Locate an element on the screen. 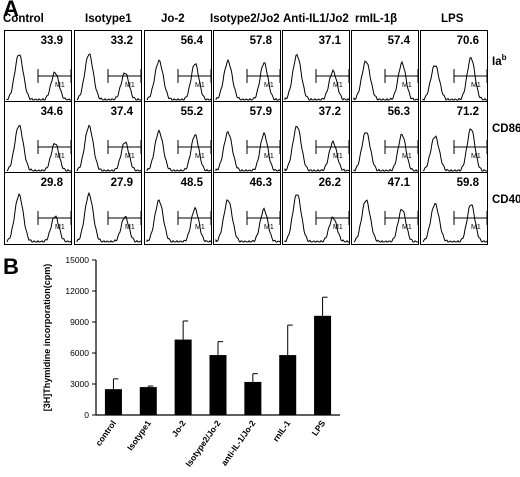 The image size is (520, 477). column-header: Jo-2 is located at coordinates (173, 19).